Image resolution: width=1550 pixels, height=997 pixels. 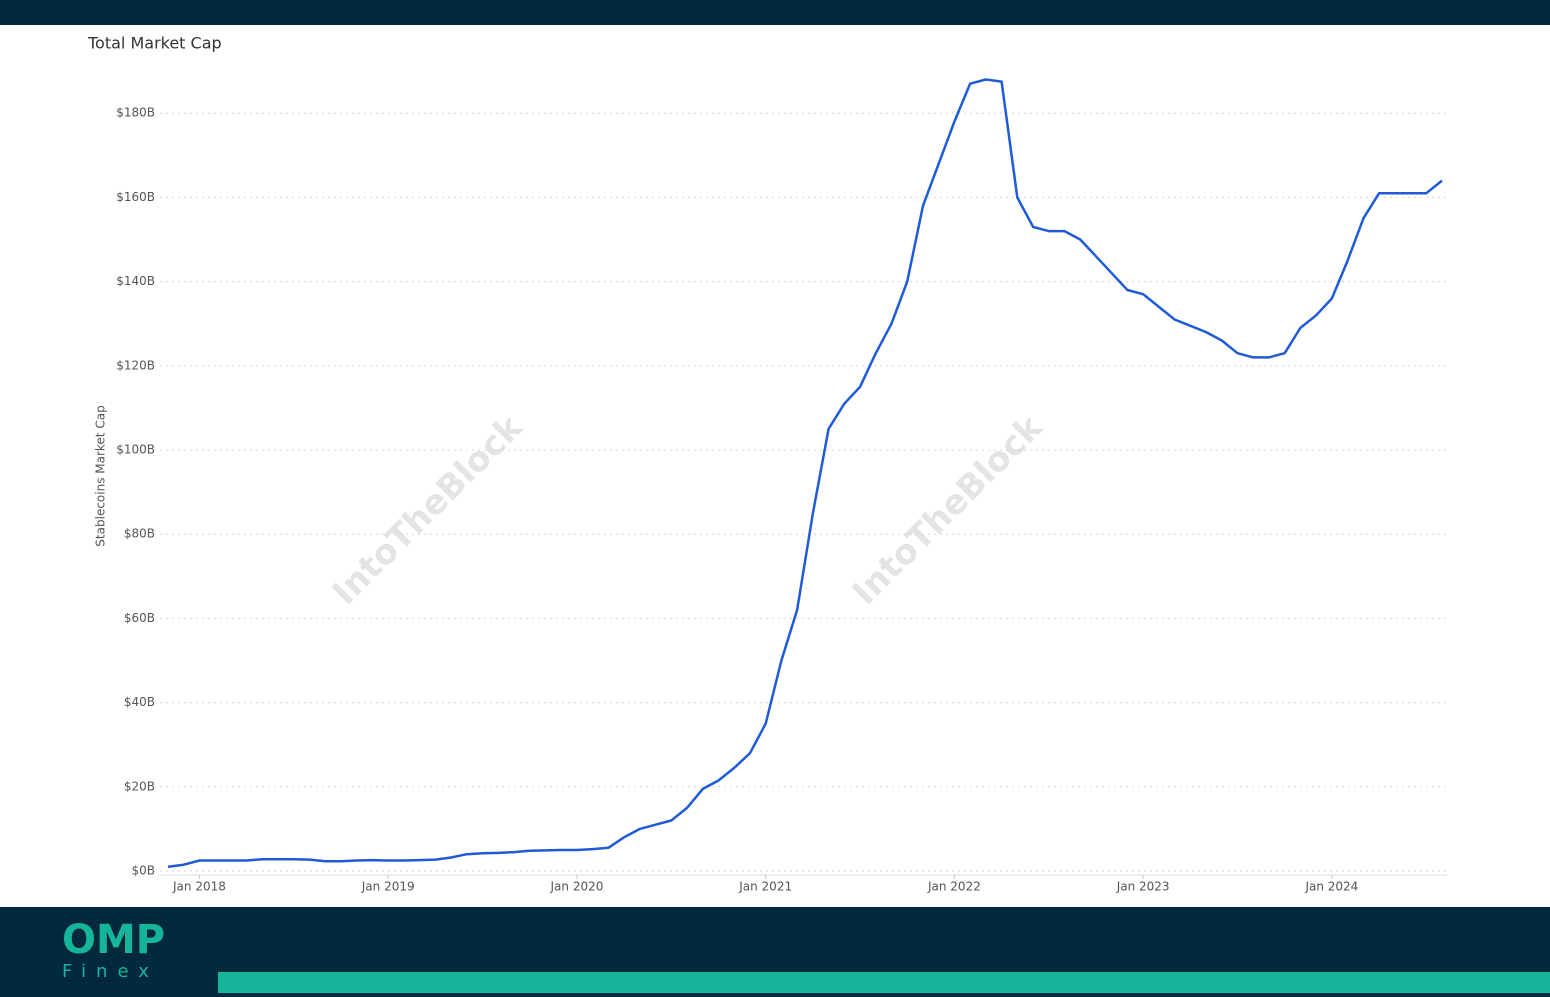 I want to click on y-tick-label: $80B, so click(x=139, y=534).